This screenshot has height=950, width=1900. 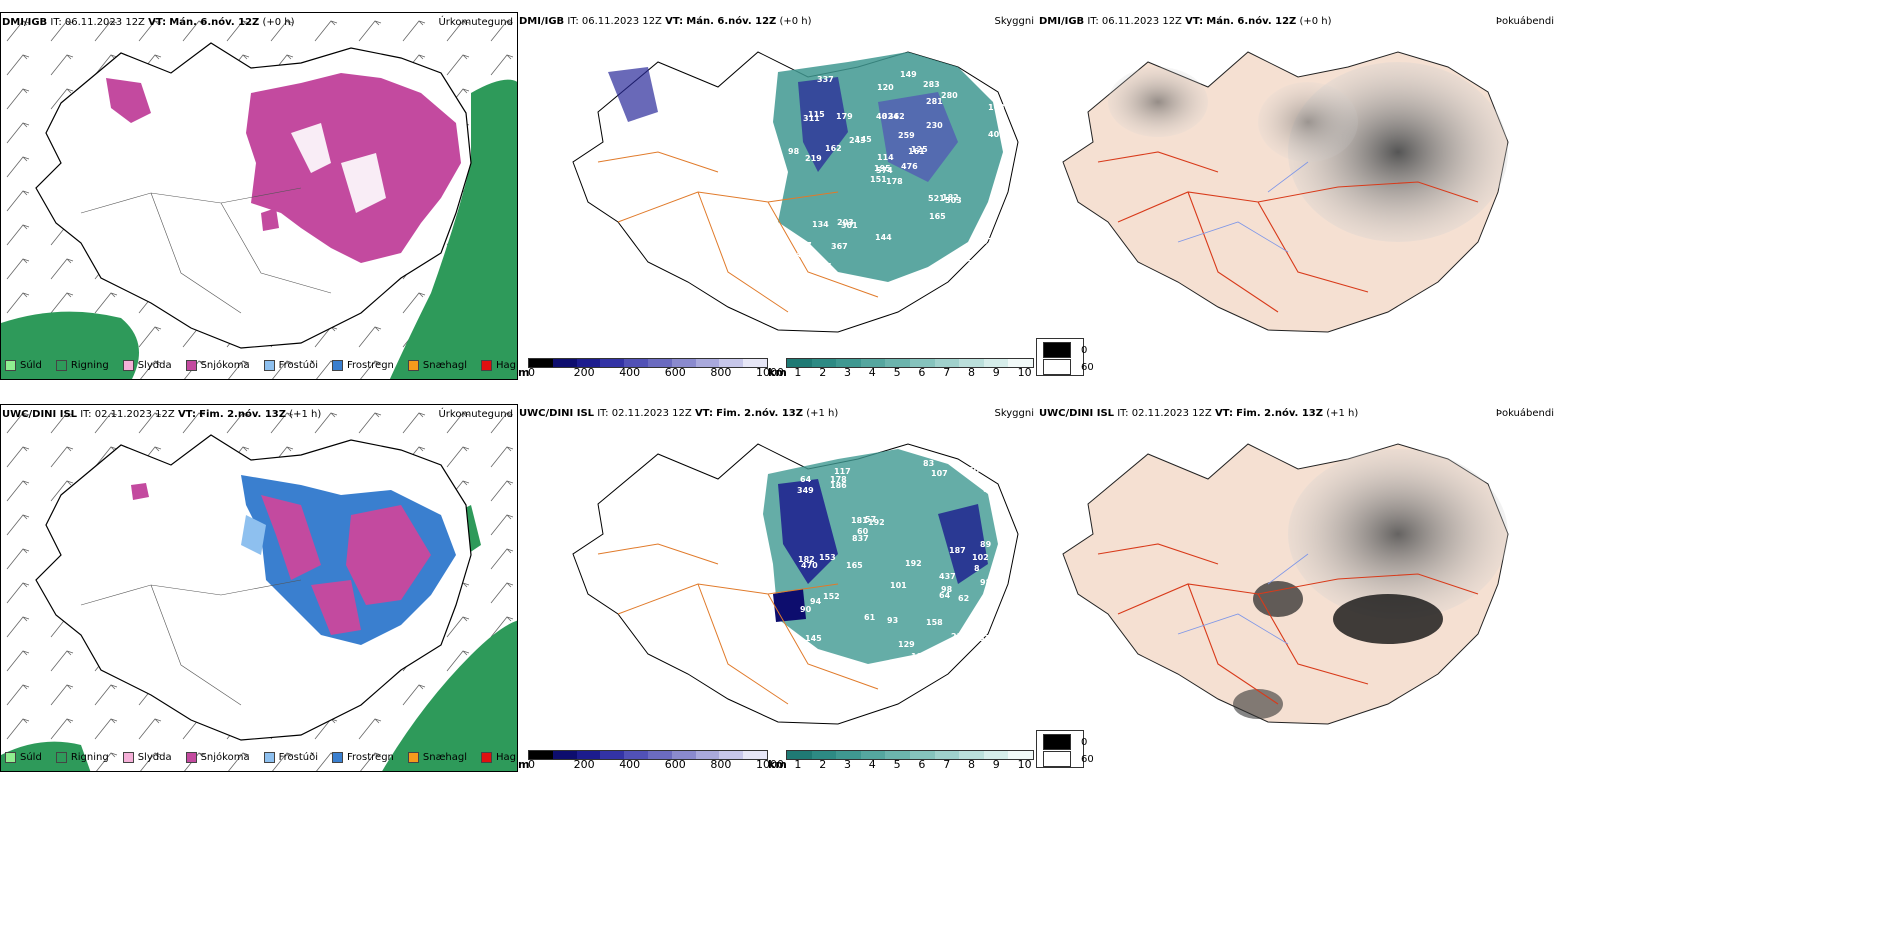 I want to click on visibility-value-label: 984, so click(x=988, y=582).